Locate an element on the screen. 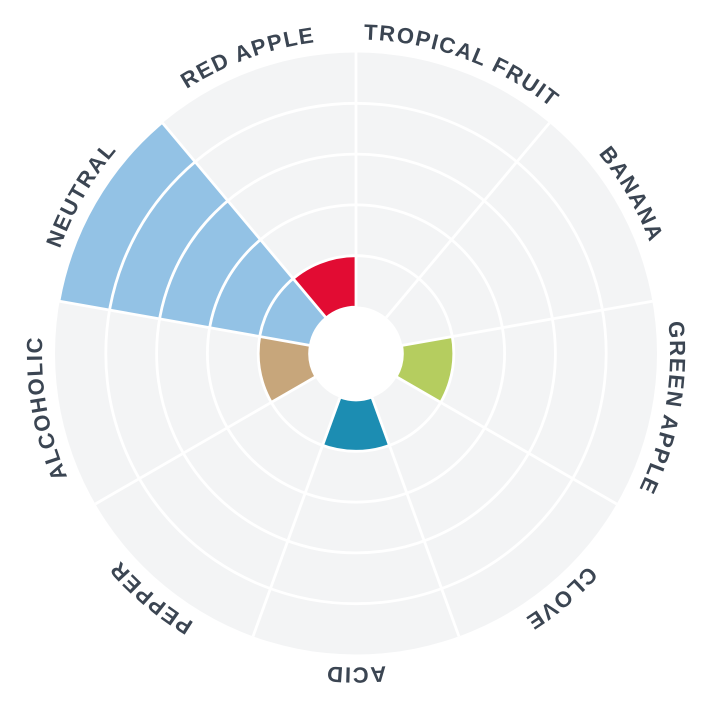  sector-label-acid: ACID is located at coordinates (356, 674).